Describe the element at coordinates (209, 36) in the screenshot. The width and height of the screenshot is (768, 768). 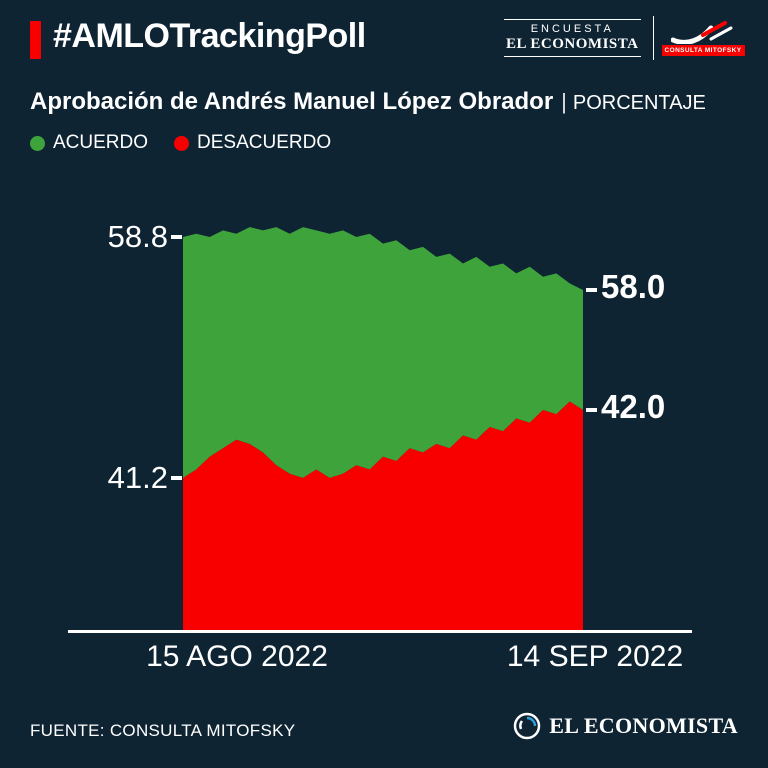
I see `page-title: #AMLOTrackingPoll` at that location.